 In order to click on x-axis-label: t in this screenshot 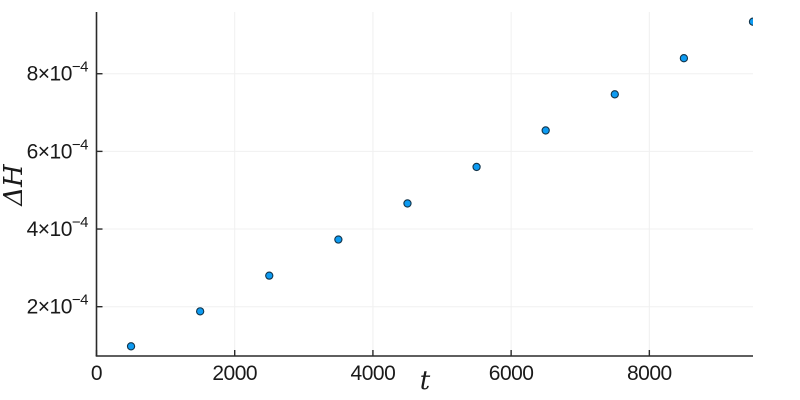, I will do `click(425, 381)`.